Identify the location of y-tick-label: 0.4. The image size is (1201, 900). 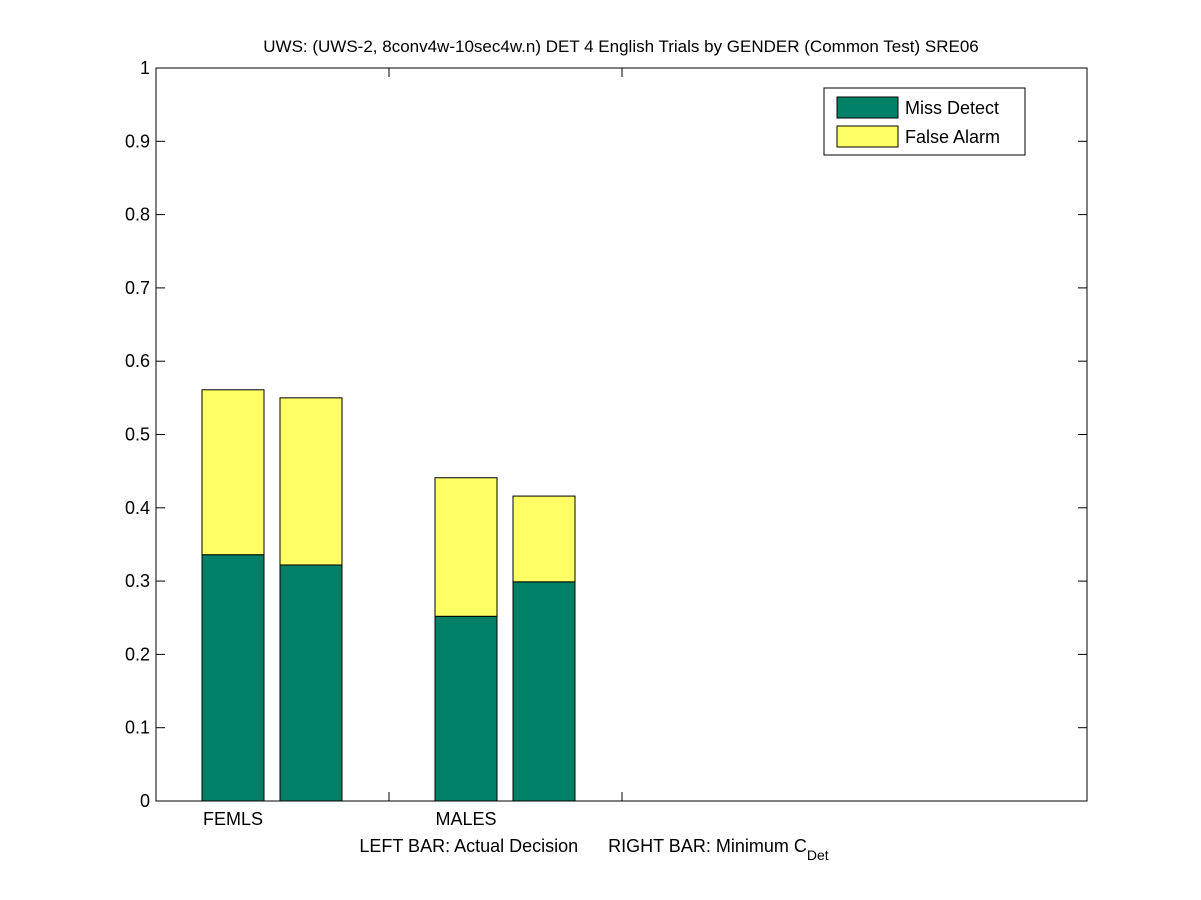
(137, 508).